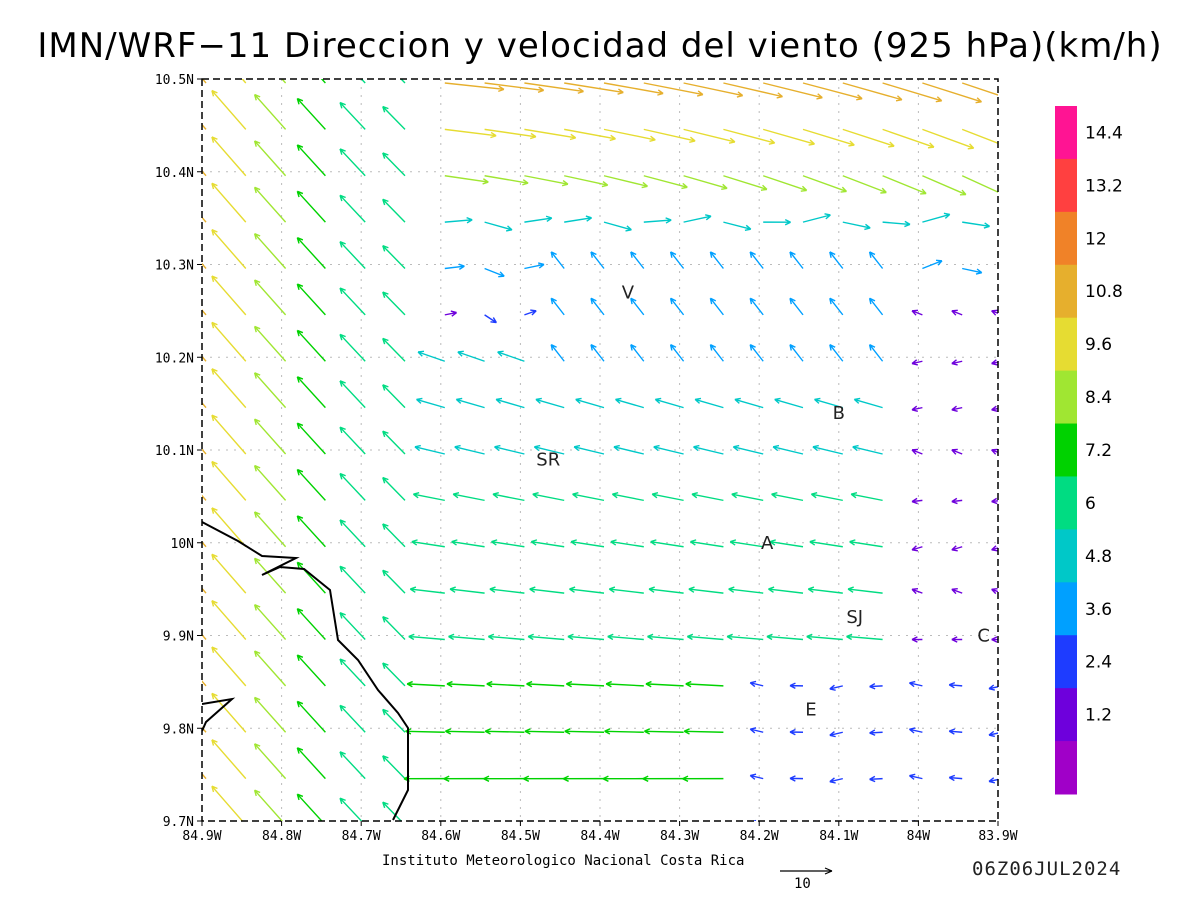 The width and height of the screenshot is (1200, 900). Describe the element at coordinates (679, 836) in the screenshot. I see `lon-tick-label: 84.3W` at that location.